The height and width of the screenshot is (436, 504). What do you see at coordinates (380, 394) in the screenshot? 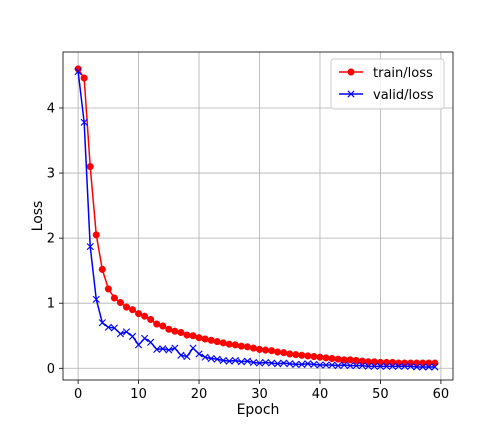
I see `x-tick-label: 50` at bounding box center [380, 394].